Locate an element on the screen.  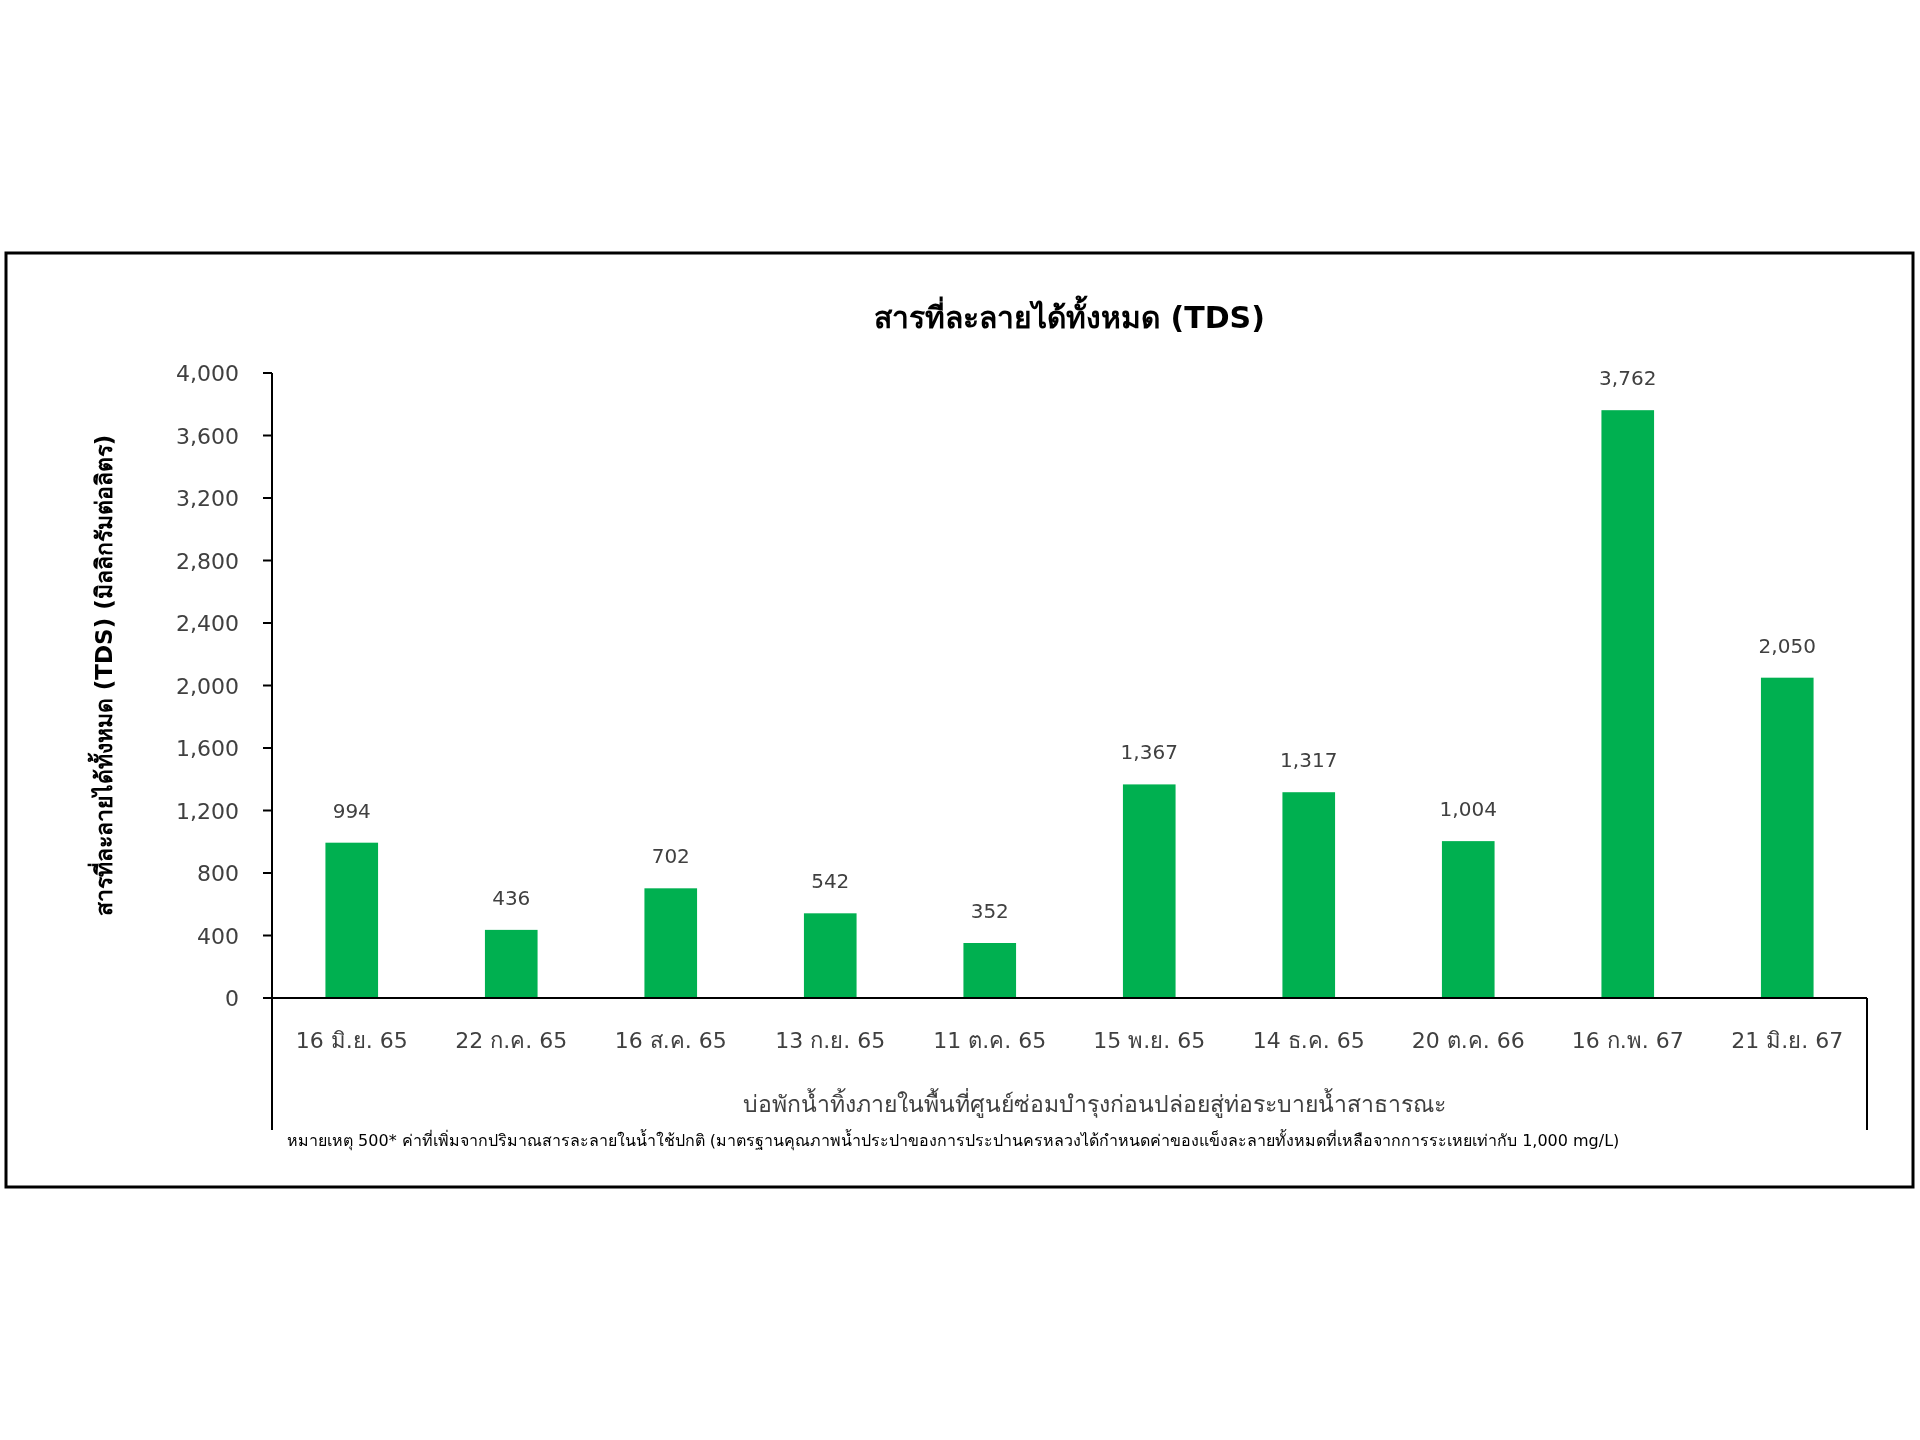
y-tick-label: 1,600 is located at coordinates (207, 748).